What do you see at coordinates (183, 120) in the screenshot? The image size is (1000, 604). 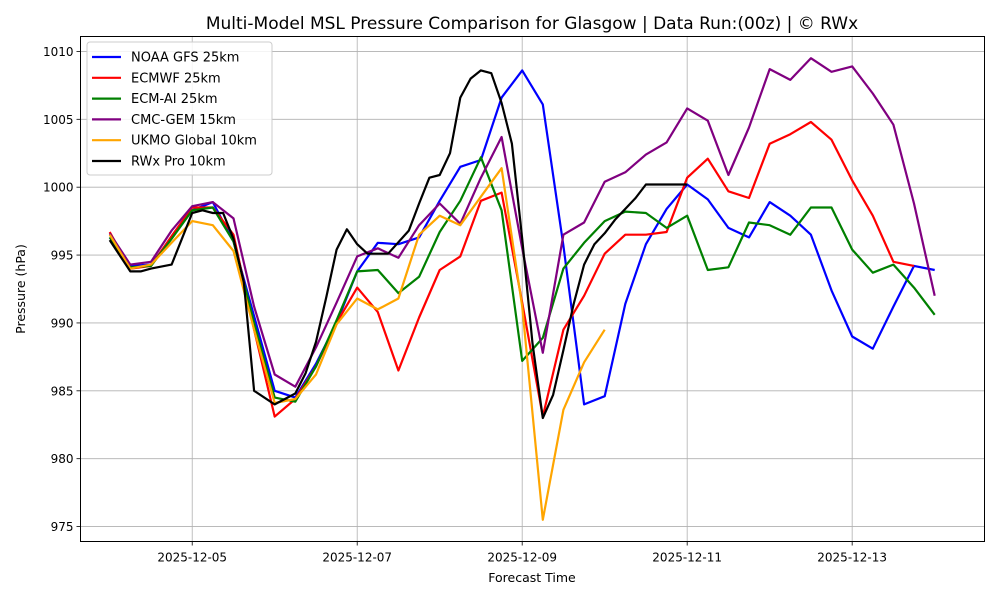 I see `legend-label: CMC-GEM 15km` at bounding box center [183, 120].